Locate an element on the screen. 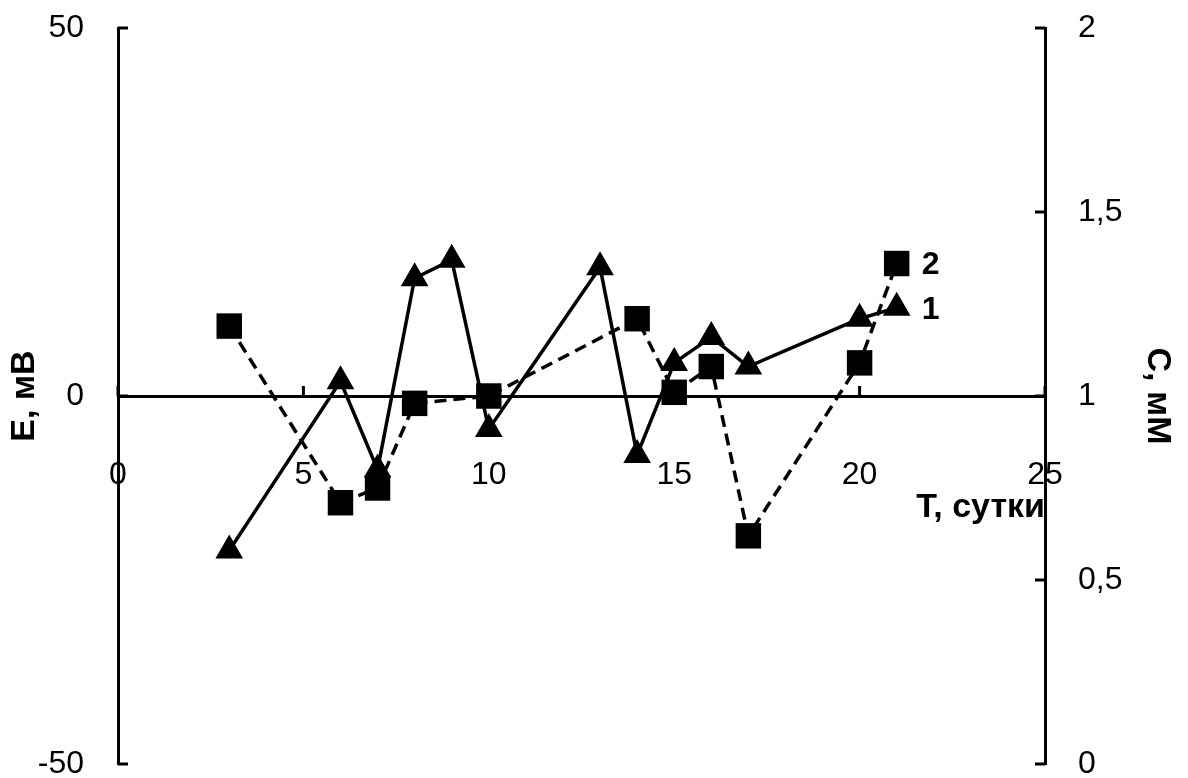 The height and width of the screenshot is (778, 1188). series-label: 2 is located at coordinates (930, 263).